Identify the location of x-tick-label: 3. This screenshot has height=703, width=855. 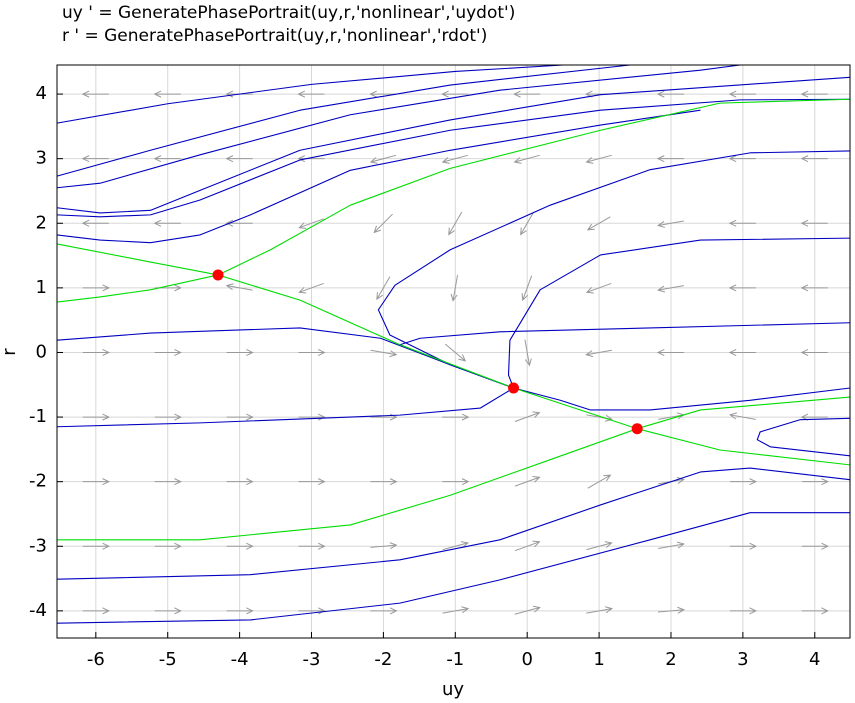
(742, 659).